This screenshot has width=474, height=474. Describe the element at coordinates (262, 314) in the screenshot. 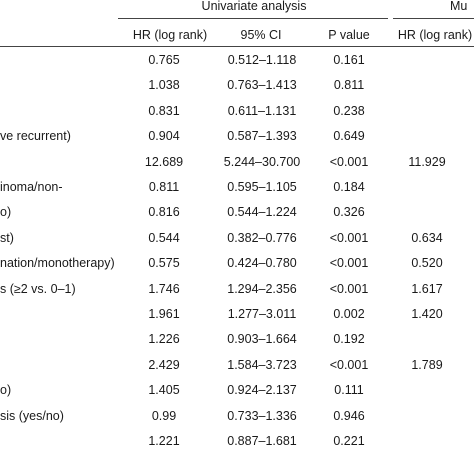

I see `ci-value: 1.277–3.011` at that location.